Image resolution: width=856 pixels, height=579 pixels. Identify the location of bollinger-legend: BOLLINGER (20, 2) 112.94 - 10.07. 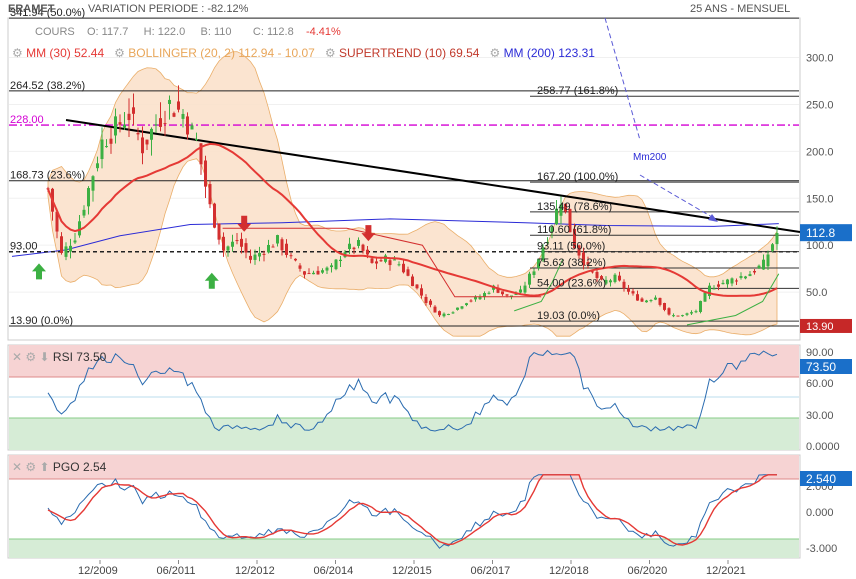
(221, 53).